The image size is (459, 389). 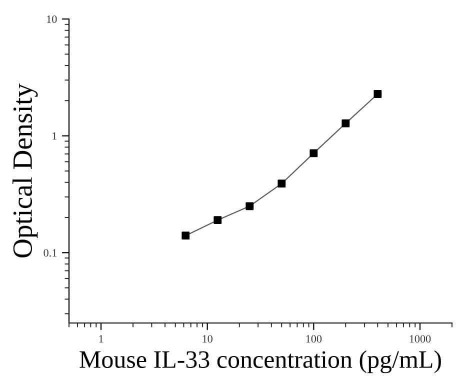 I want to click on x-tick-label: 10, so click(x=207, y=339).